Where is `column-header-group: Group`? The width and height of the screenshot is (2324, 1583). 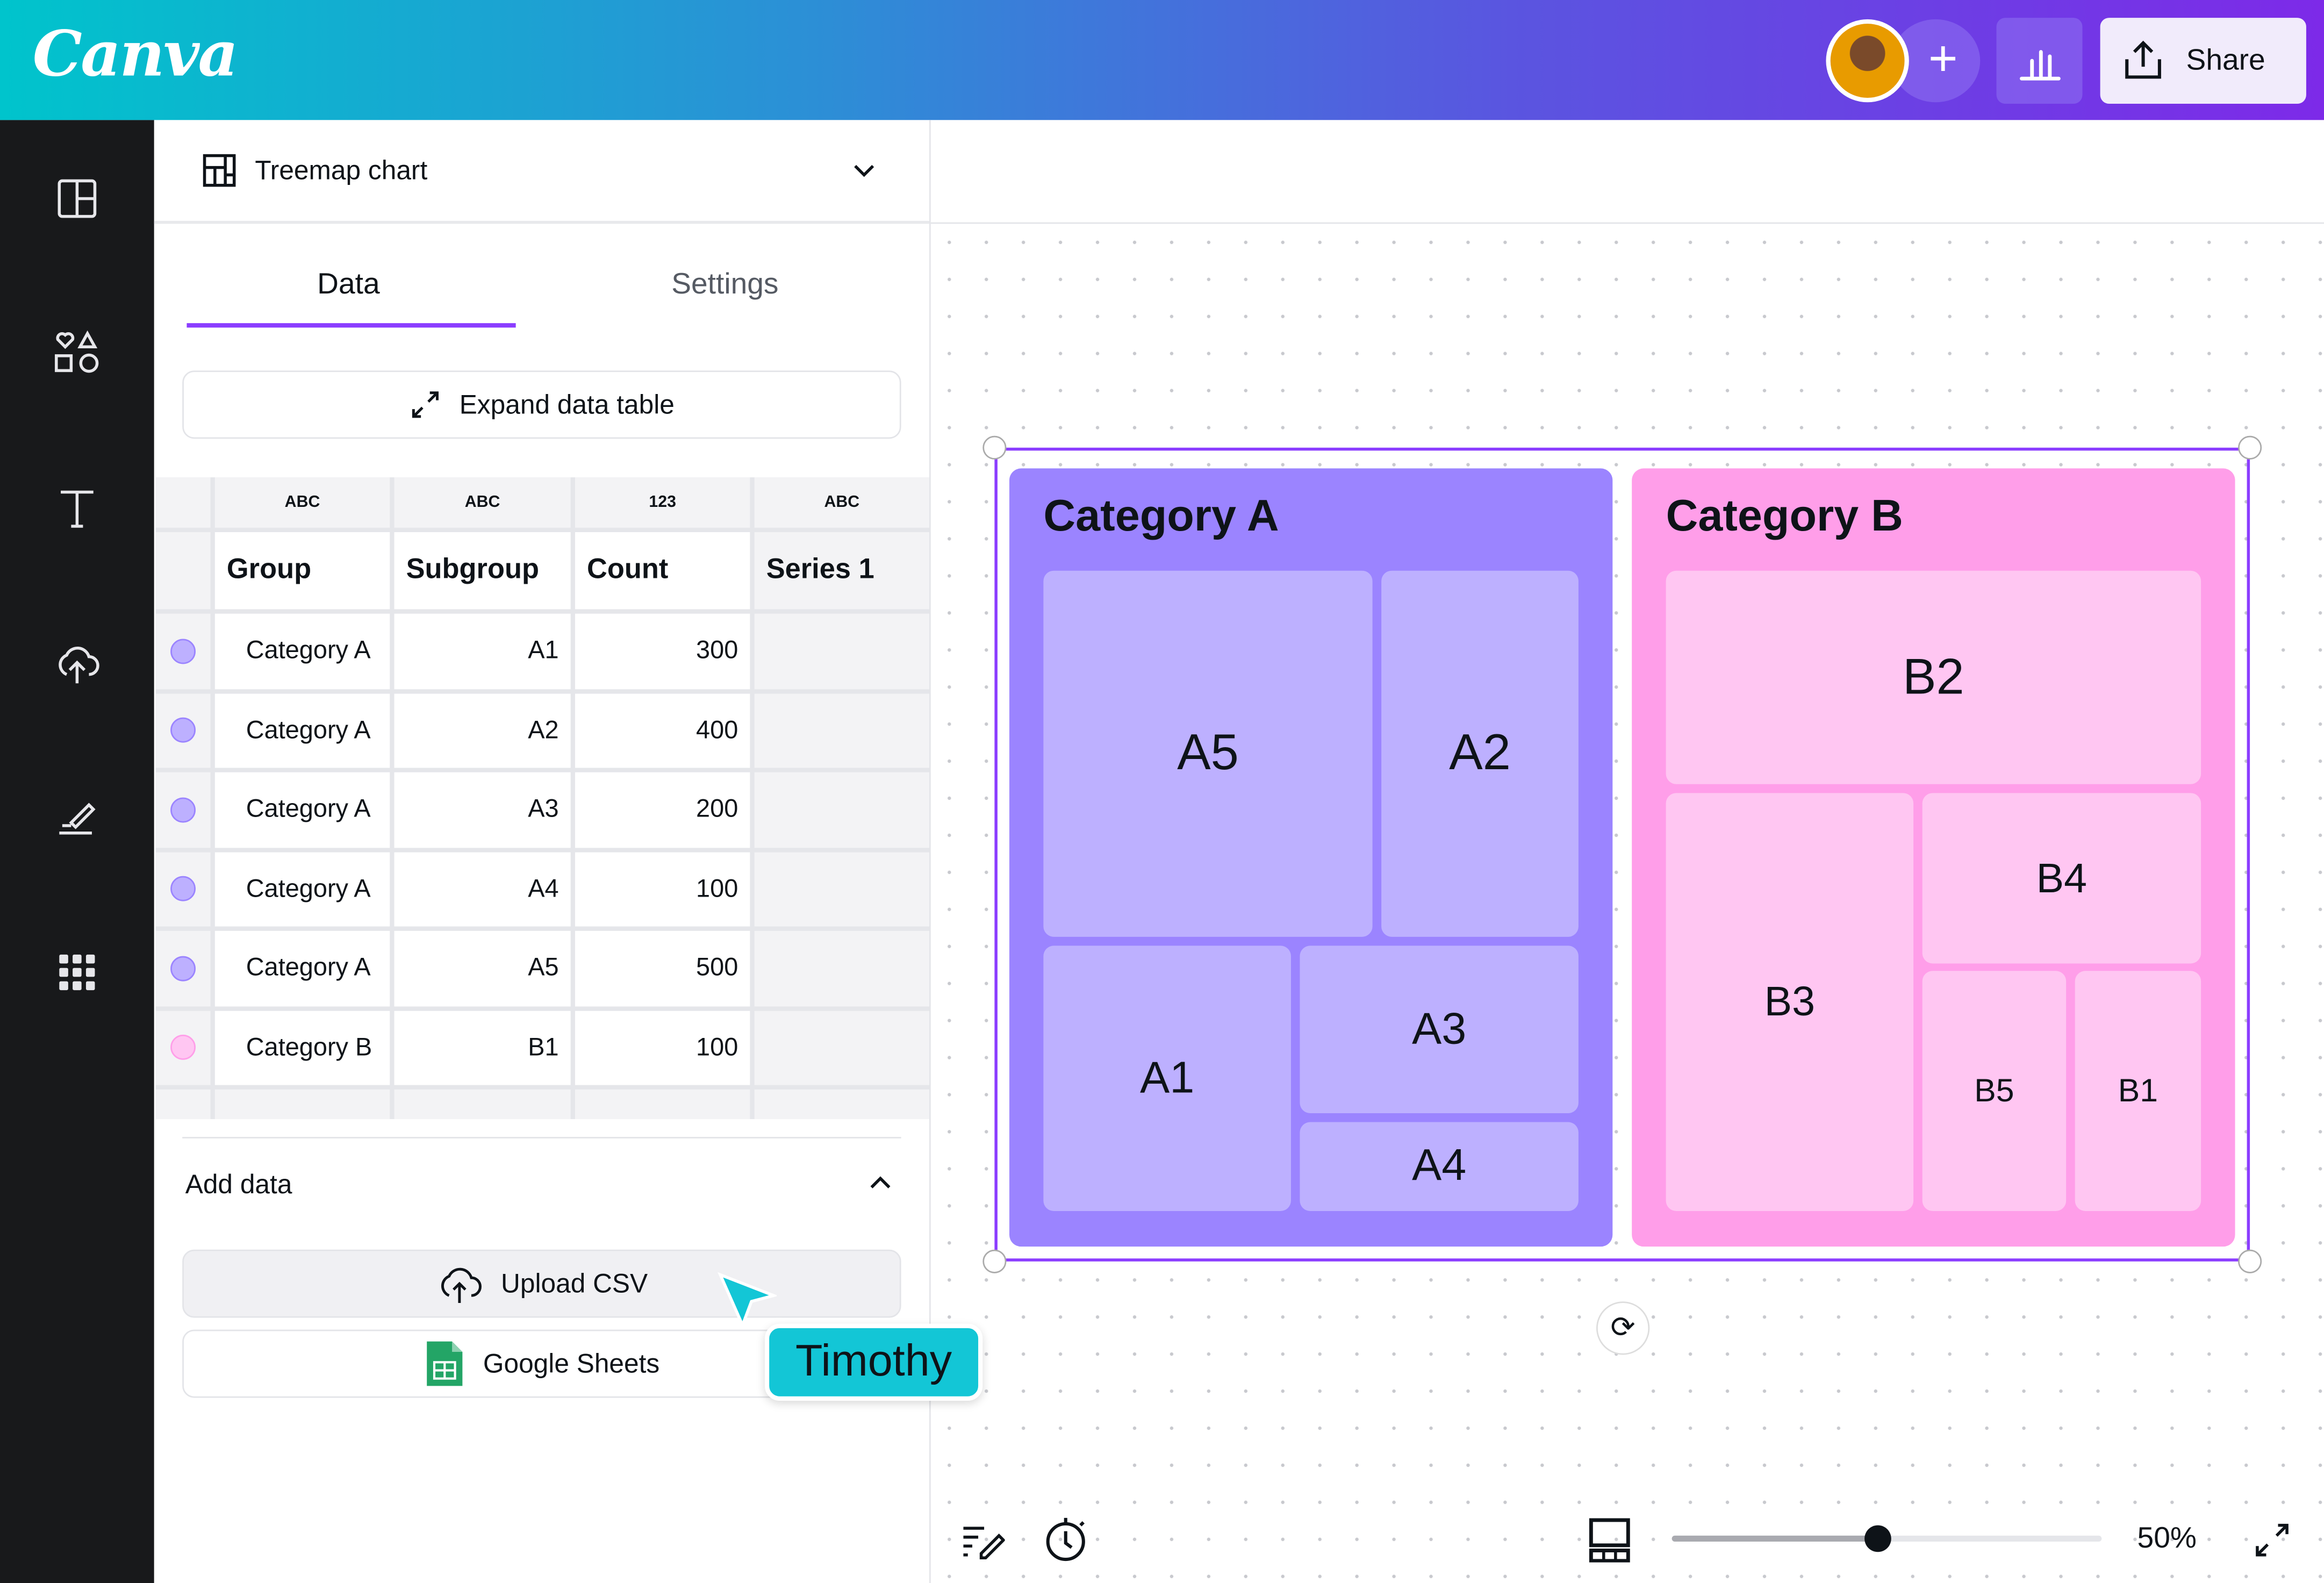
column-header-group: Group is located at coordinates (302, 571).